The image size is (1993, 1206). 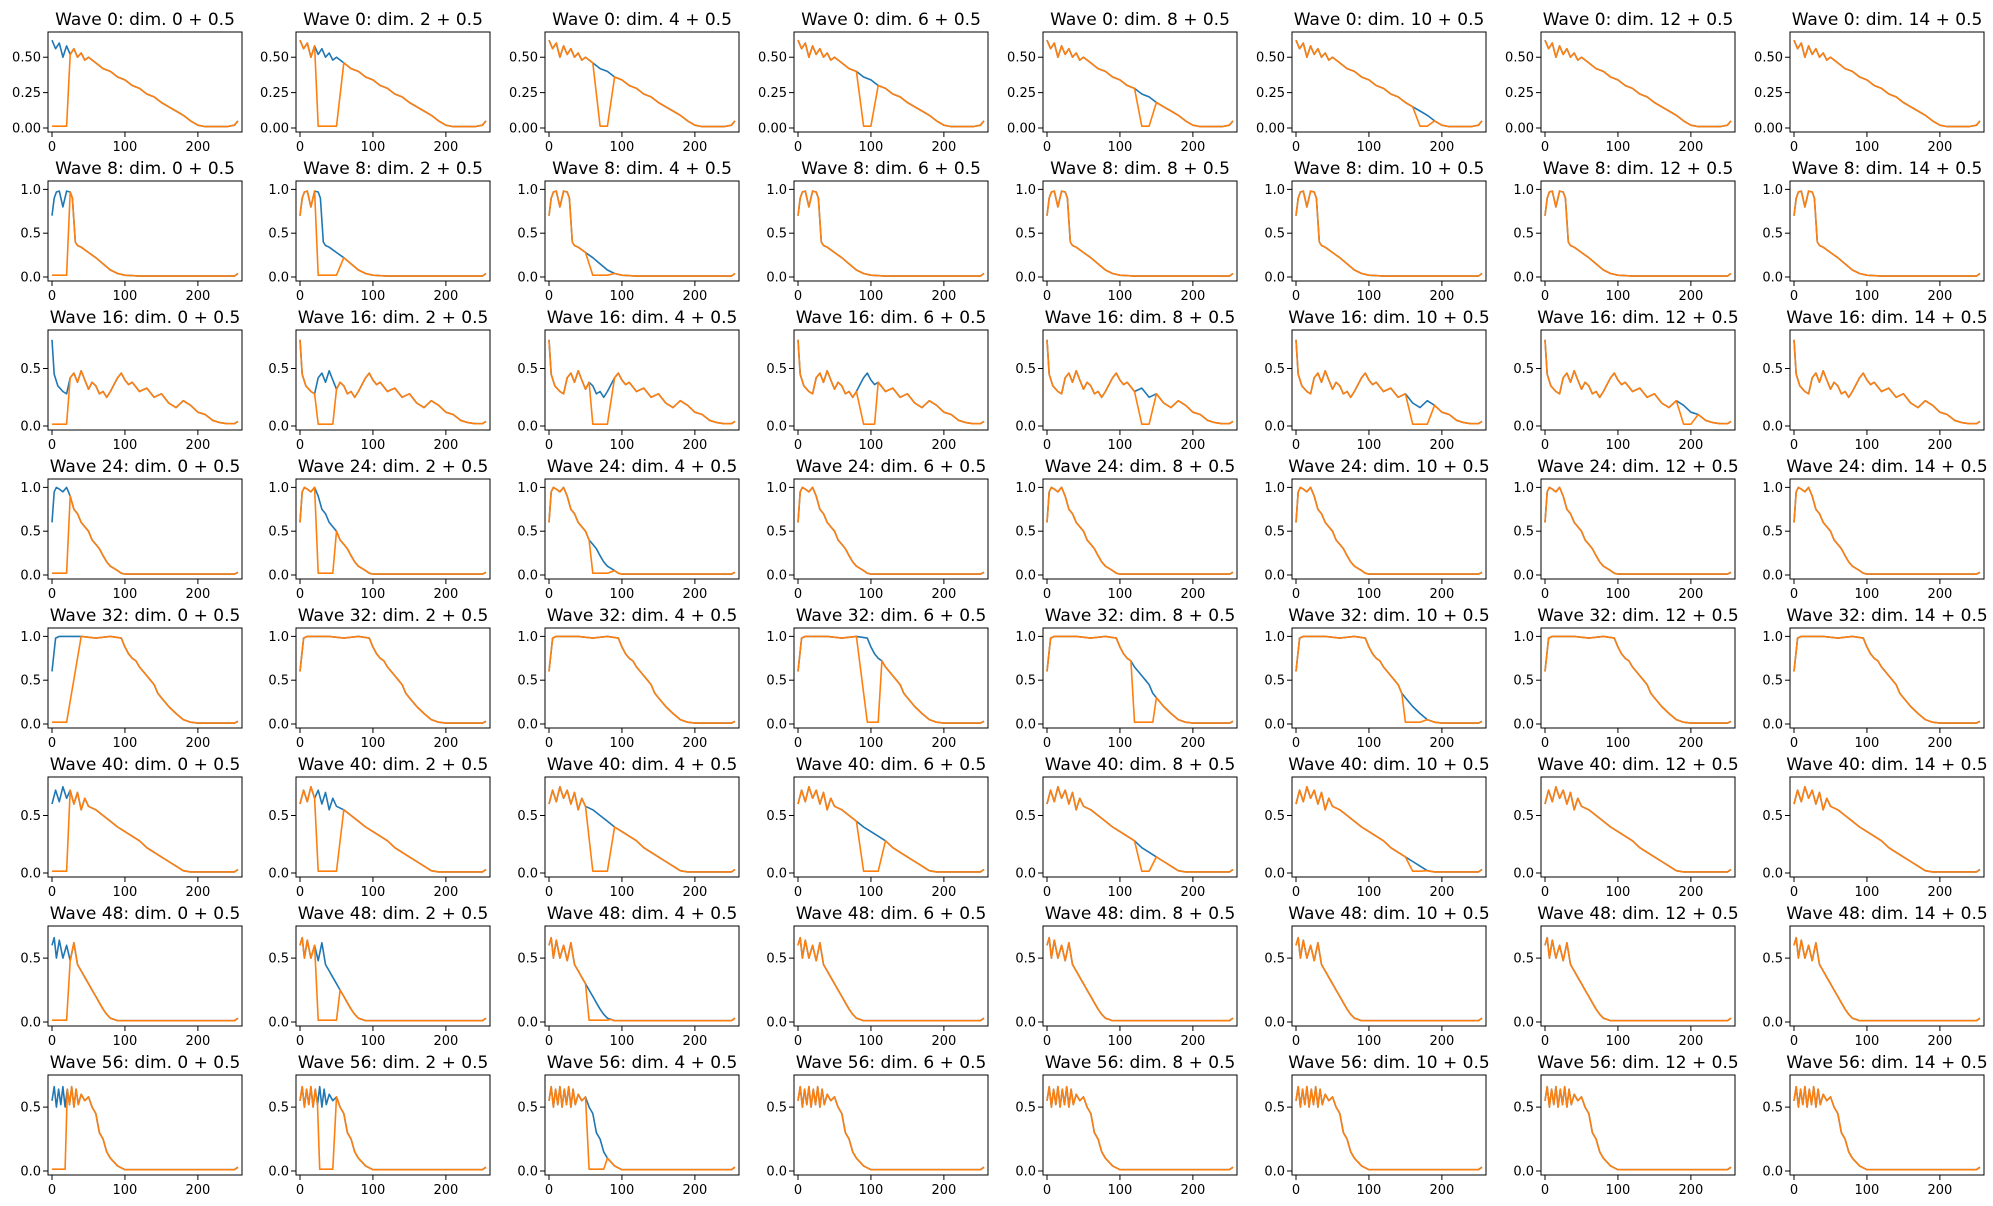 What do you see at coordinates (379, 231) in the screenshot?
I see `subplot-8-1: Wave 8: dim. 2 + 0.5 0 100 200 0.0 0.5 1.0` at bounding box center [379, 231].